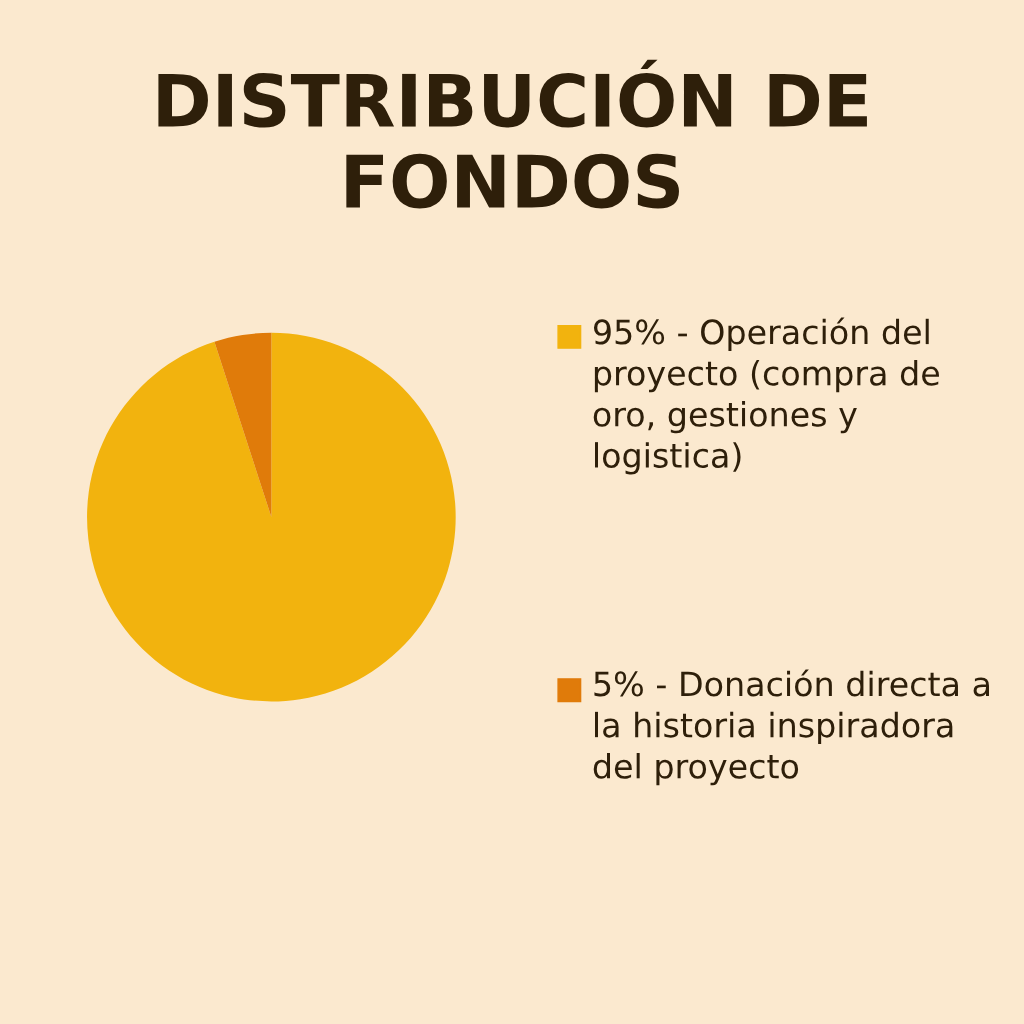 The image size is (1024, 1024). Describe the element at coordinates (271, 517) in the screenshot. I see `pie-slice` at that location.